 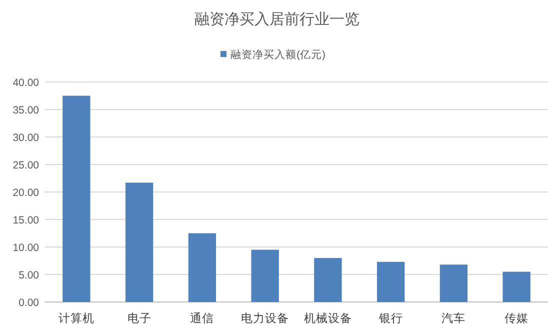 What do you see at coordinates (26, 83) in the screenshot?
I see `y-tick-label: 40.00` at bounding box center [26, 83].